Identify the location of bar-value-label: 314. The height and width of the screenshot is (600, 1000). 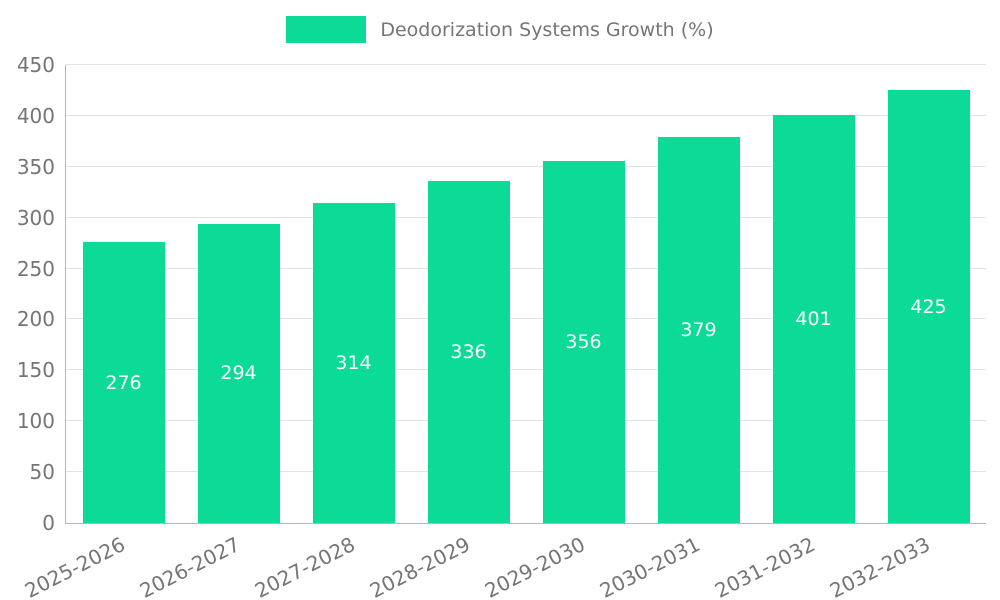
(353, 363).